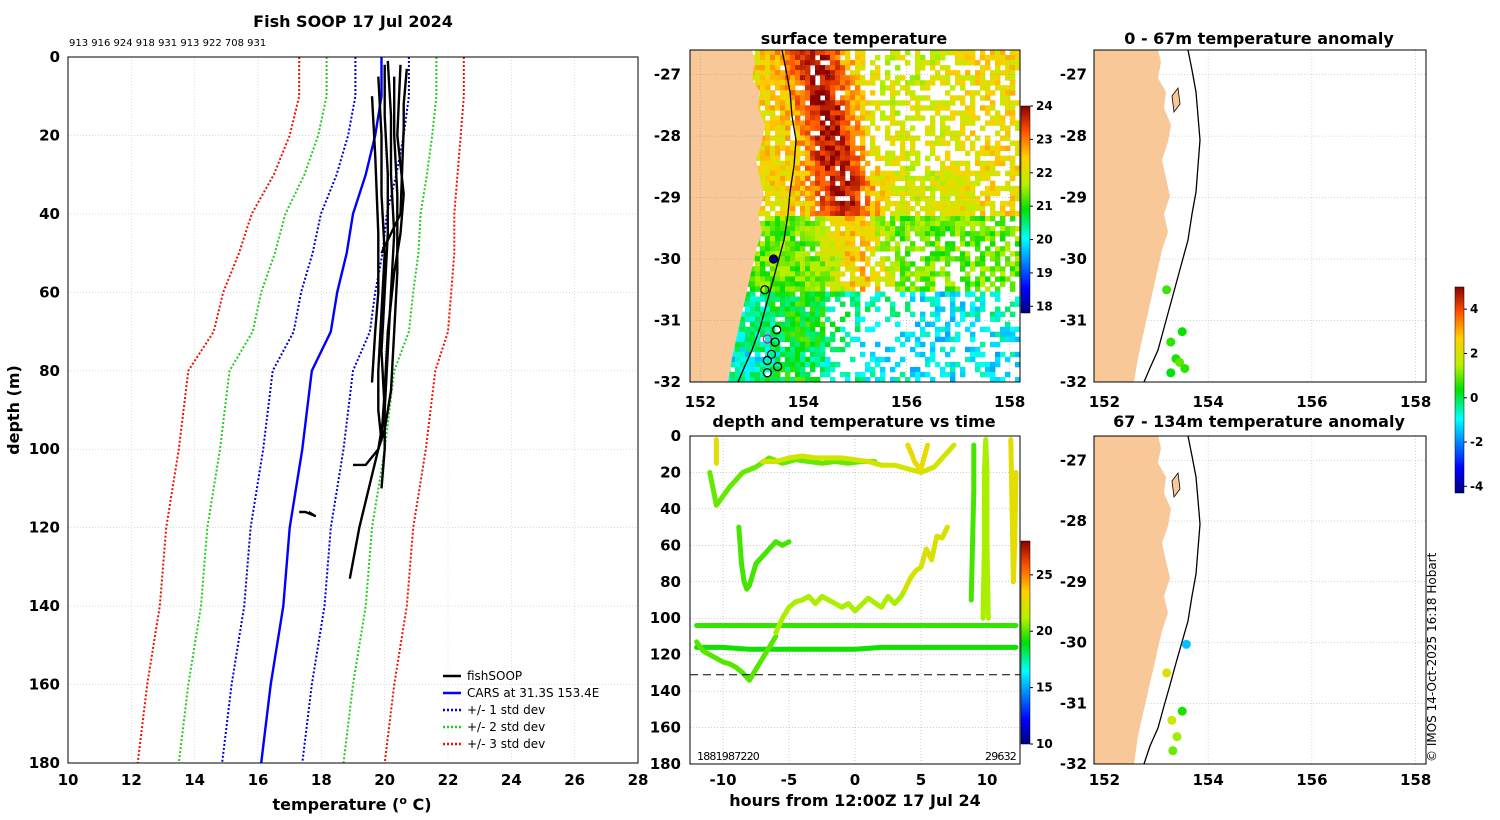 The width and height of the screenshot is (1500, 820). Describe the element at coordinates (390, 410) in the screenshot. I see `profile-std2-upper` at that location.